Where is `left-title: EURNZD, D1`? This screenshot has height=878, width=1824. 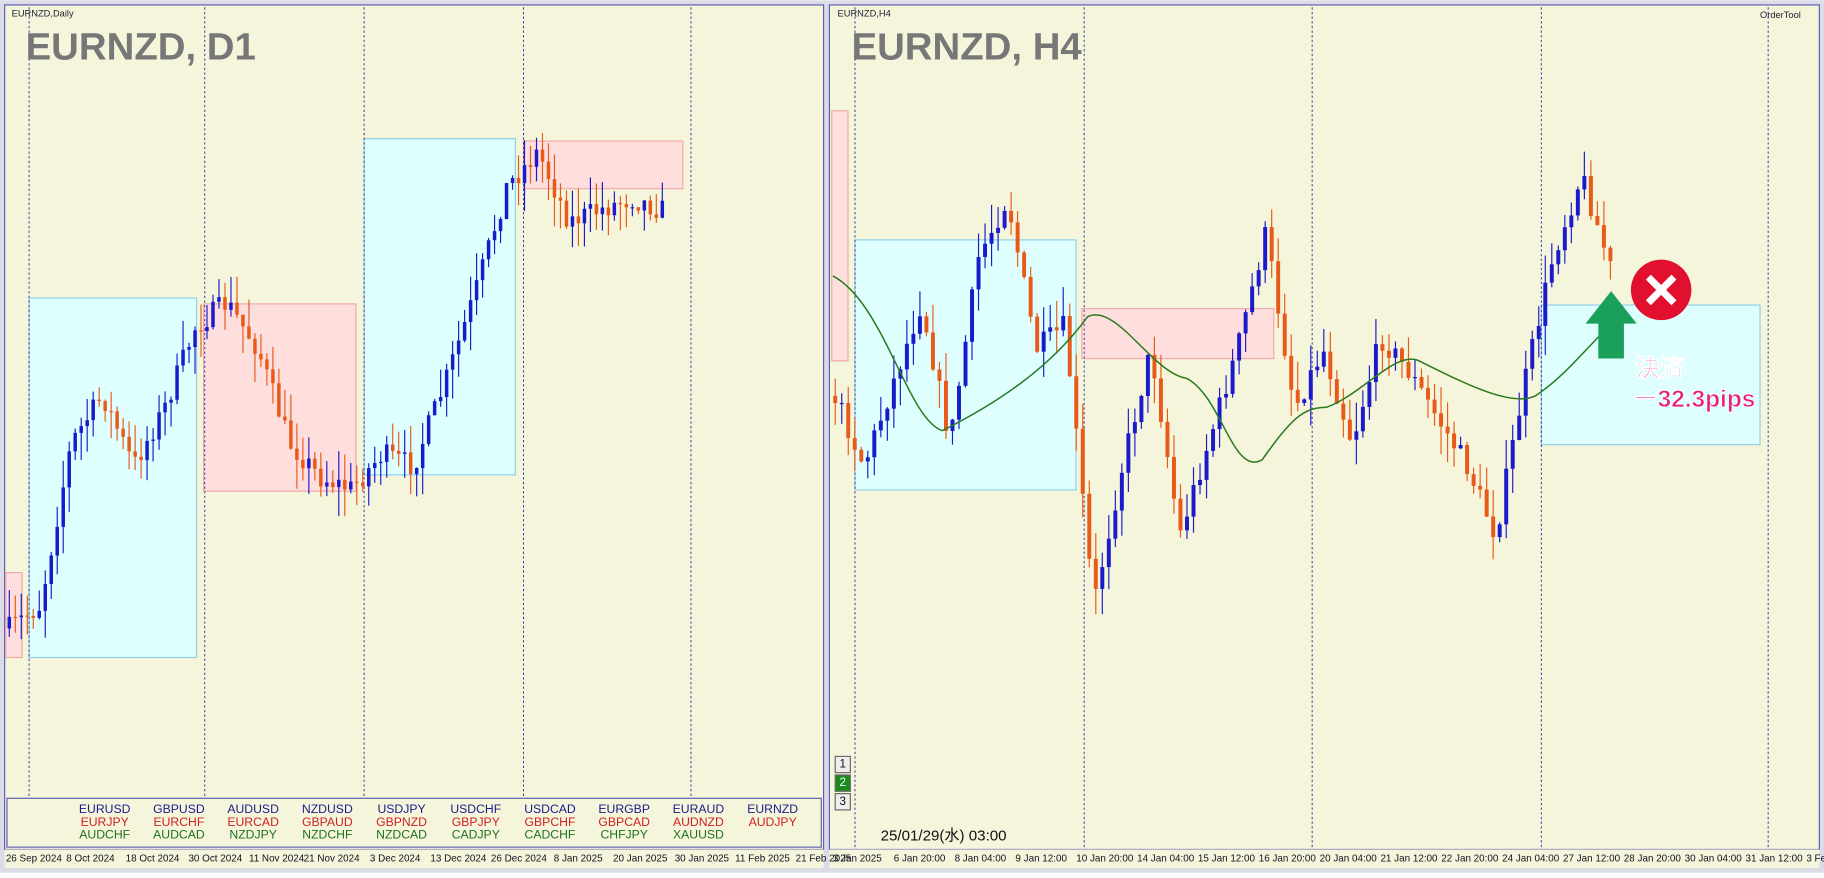
left-title: EURNZD, D1 is located at coordinates (141, 47).